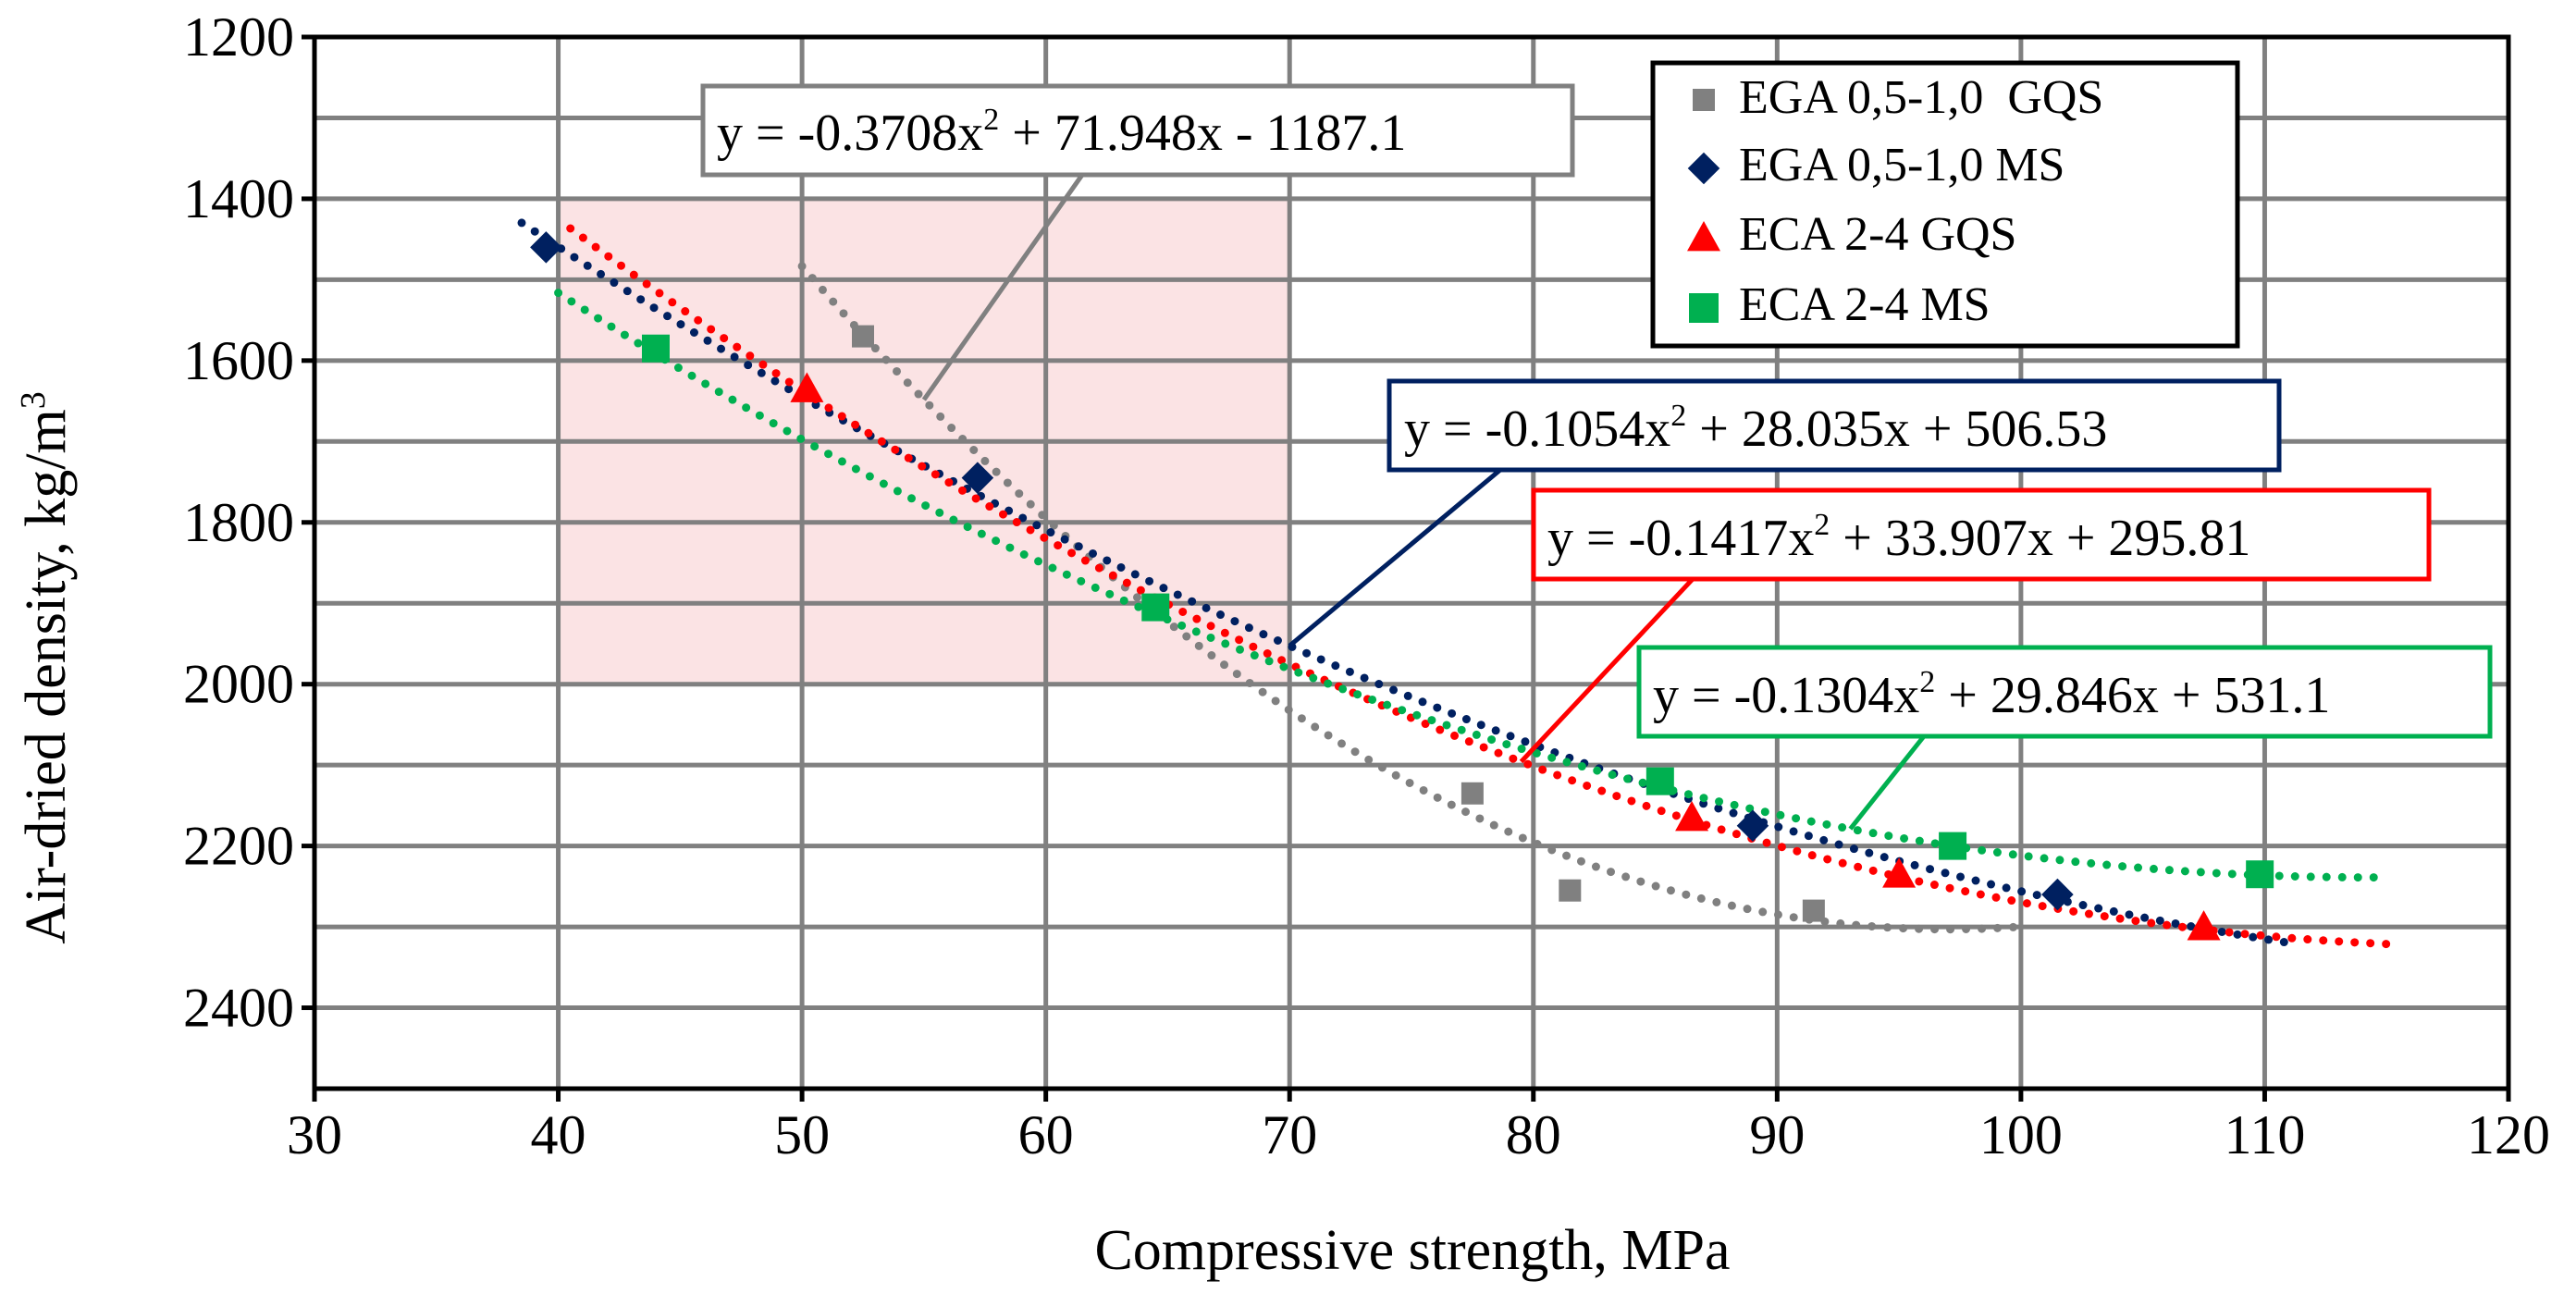  Describe the element at coordinates (1921, 97) in the screenshot. I see `legend-label-ega-gqs: EGA 0,5-1,0 GQS` at that location.